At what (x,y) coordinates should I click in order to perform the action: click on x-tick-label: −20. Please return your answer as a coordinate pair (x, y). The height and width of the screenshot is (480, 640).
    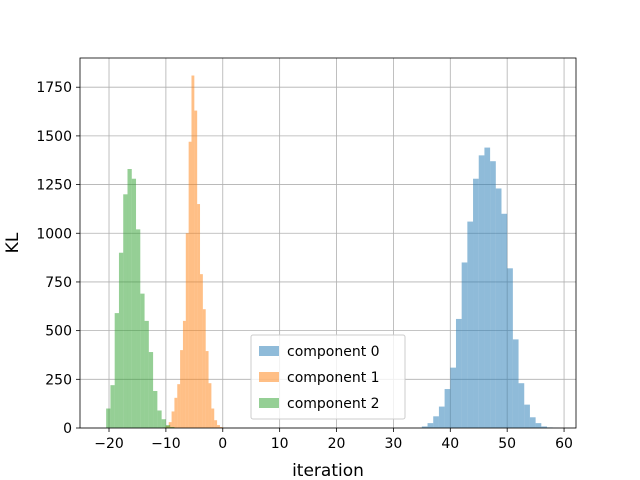
    Looking at the image, I should click on (109, 444).